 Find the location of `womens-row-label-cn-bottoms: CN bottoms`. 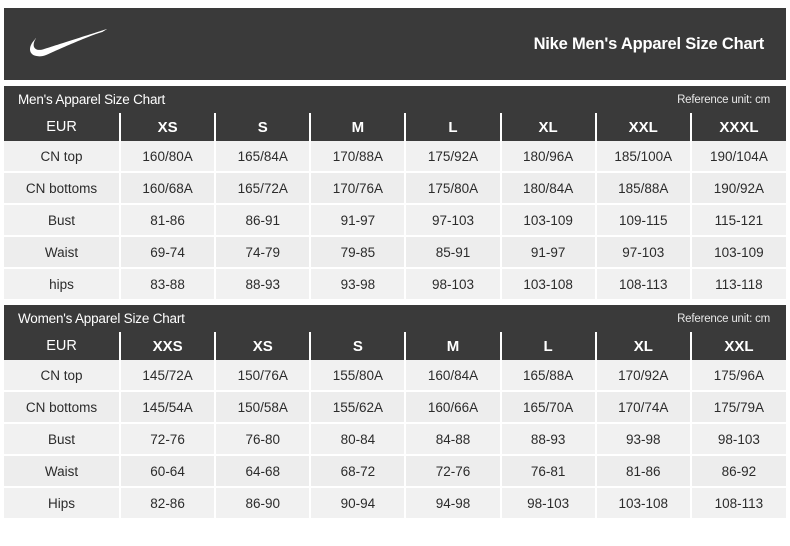

womens-row-label-cn-bottoms: CN bottoms is located at coordinates (62, 407).